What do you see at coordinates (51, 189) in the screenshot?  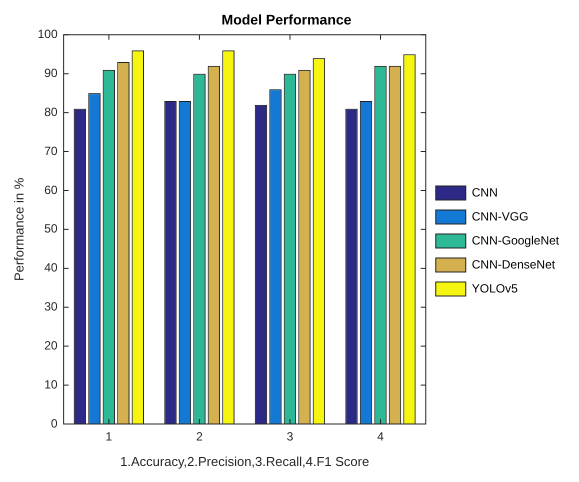 I see `y-tick-label: 60` at bounding box center [51, 189].